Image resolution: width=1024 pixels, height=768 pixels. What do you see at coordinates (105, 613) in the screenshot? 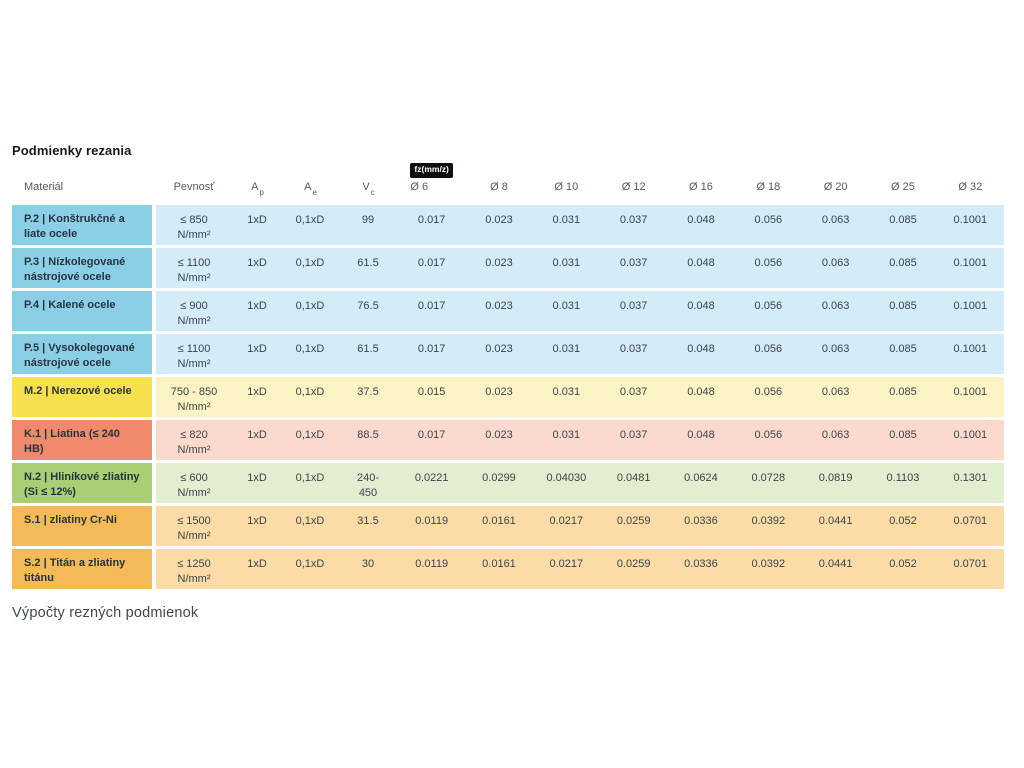
I see `footer-text: Výpočty rezných podmienok` at bounding box center [105, 613].